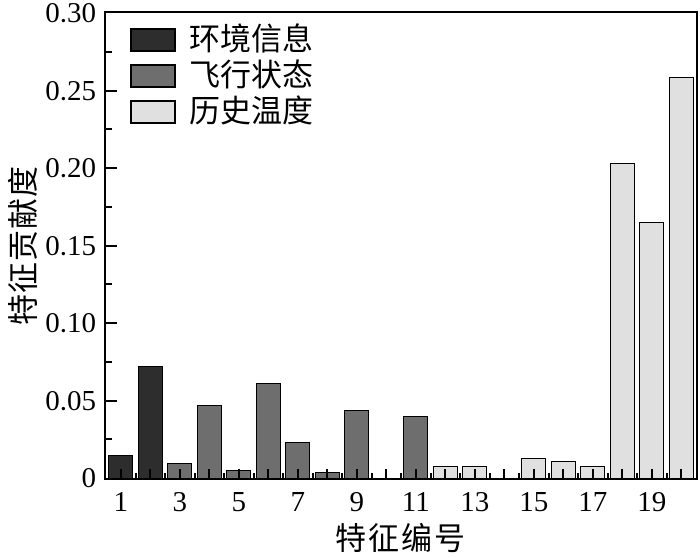  I want to click on legend-item: 历史温度, so click(221, 111).